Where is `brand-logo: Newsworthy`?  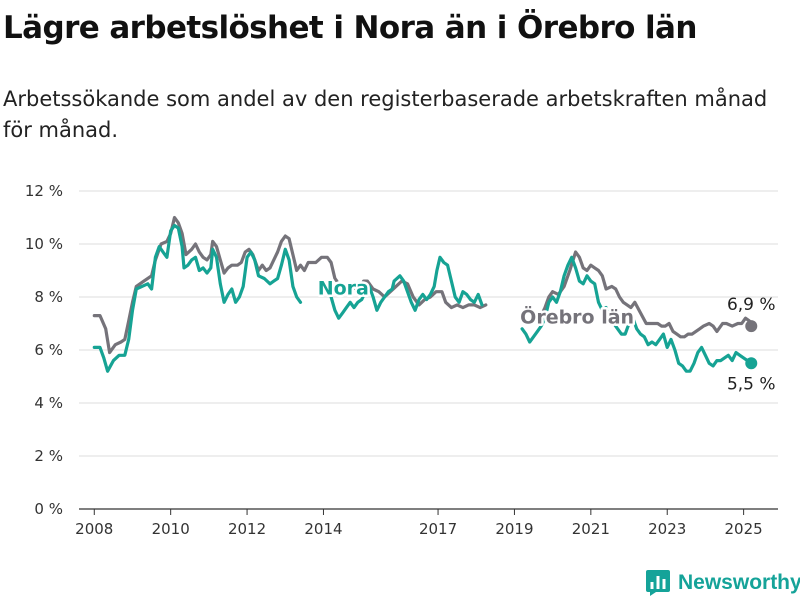
brand-logo: Newsworthy is located at coordinates (723, 583).